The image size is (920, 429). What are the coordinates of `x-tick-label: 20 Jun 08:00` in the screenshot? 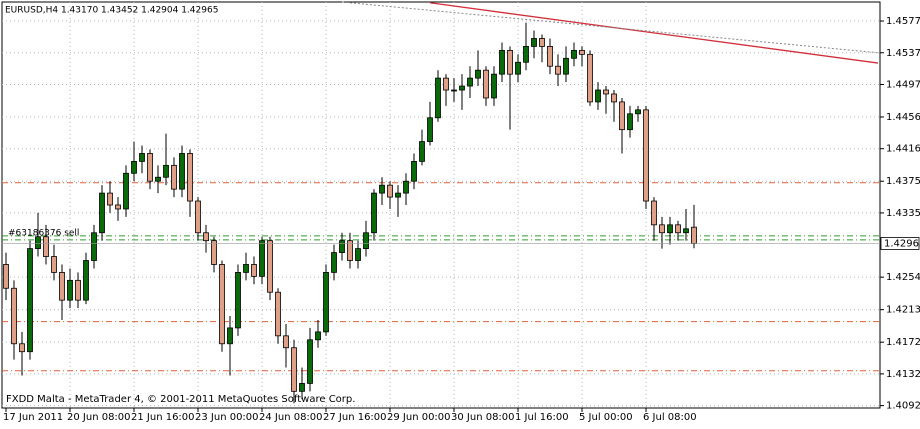 It's located at (99, 417).